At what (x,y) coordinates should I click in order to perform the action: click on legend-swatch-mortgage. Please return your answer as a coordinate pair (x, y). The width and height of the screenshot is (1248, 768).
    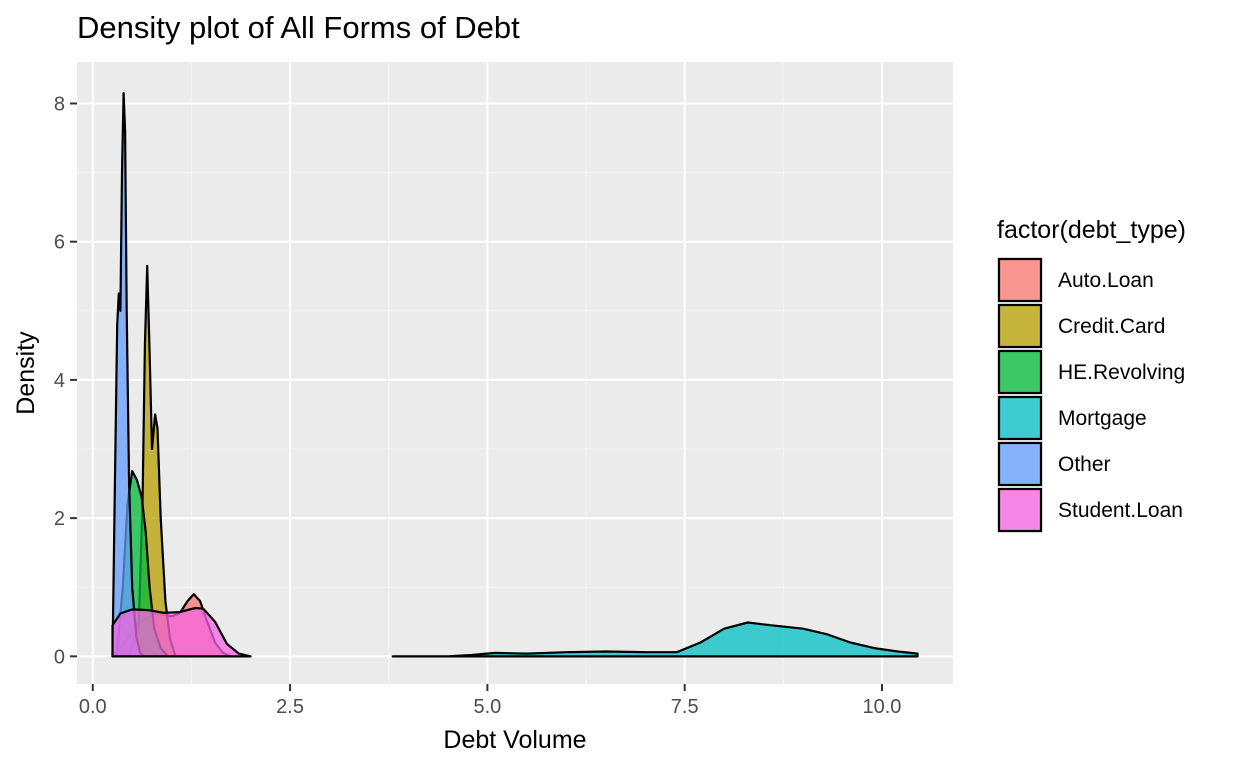
    Looking at the image, I should click on (1020, 418).